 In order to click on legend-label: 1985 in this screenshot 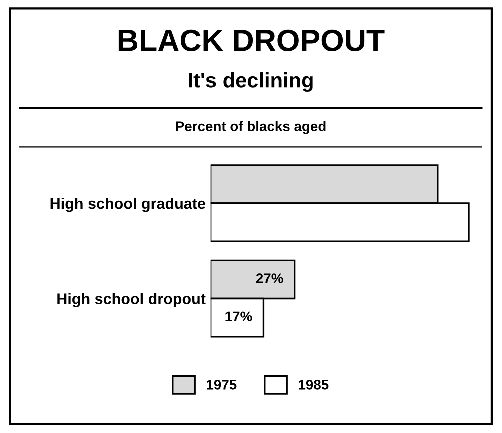, I will do `click(314, 385)`.